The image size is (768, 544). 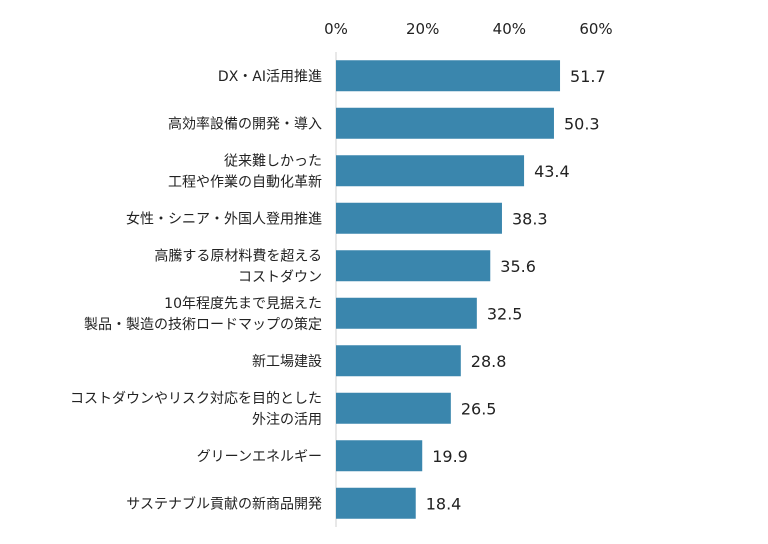 What do you see at coordinates (238, 255) in the screenshot?
I see `category-label-line: 高騰する原材料費を超える` at bounding box center [238, 255].